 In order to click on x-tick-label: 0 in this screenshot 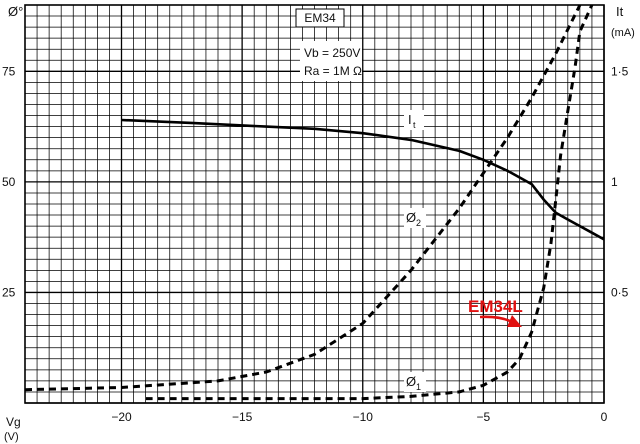, I will do `click(604, 417)`.